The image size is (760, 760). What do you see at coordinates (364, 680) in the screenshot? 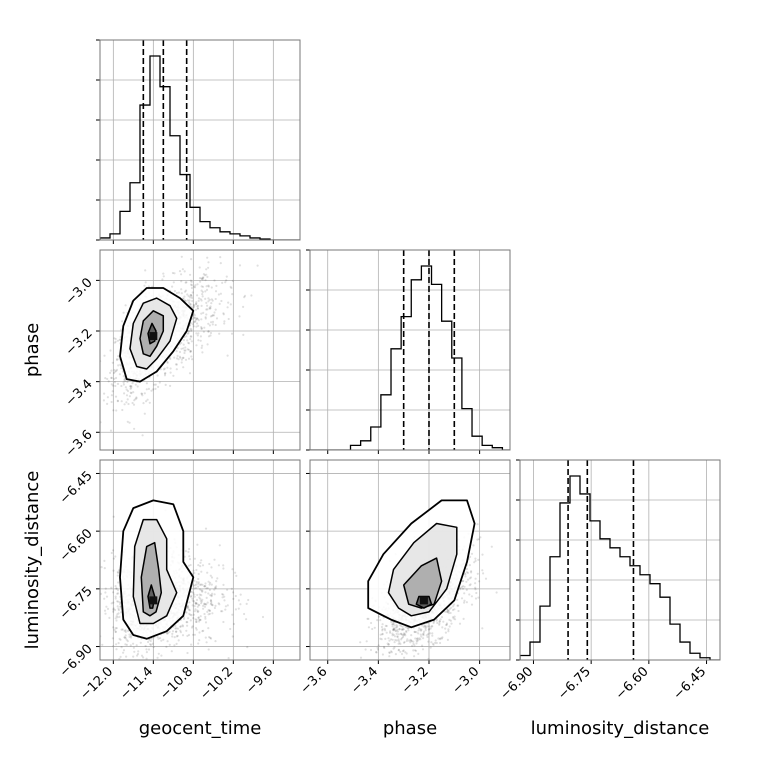
I see `x-tick-label: −3.4` at bounding box center [364, 680].